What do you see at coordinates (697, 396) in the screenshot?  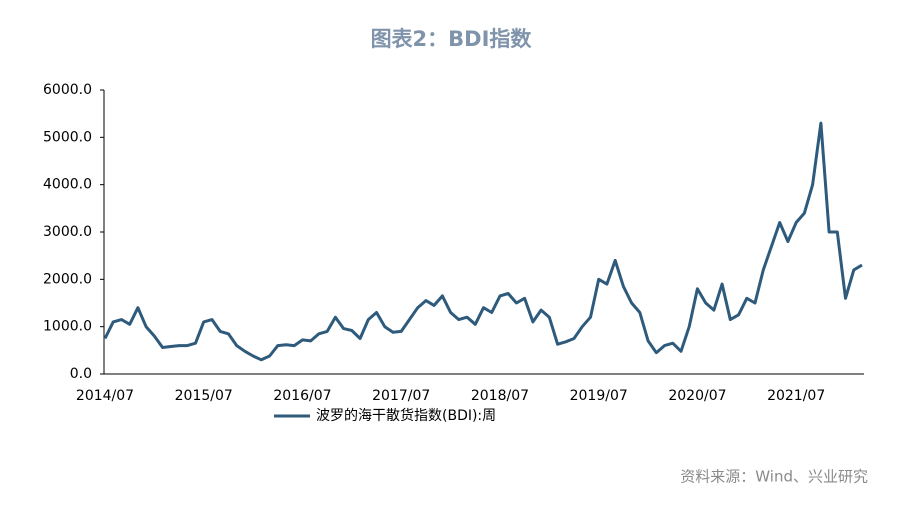 I see `x-tick-label: 2020/07` at bounding box center [697, 396].